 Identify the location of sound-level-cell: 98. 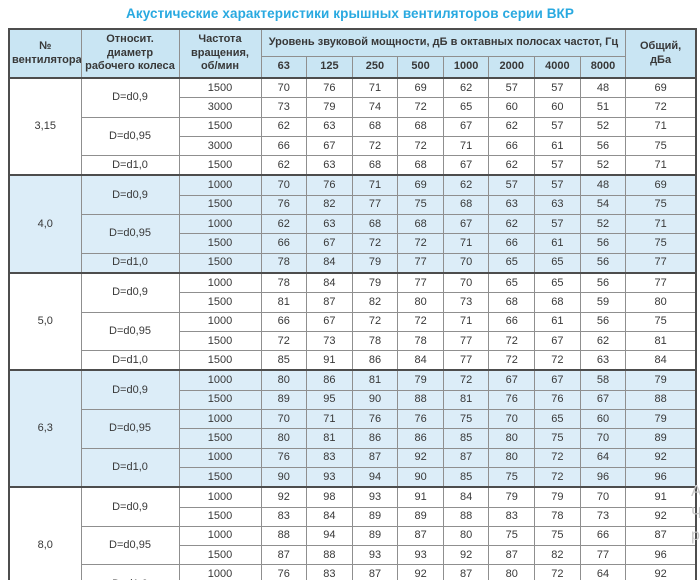
(329, 497).